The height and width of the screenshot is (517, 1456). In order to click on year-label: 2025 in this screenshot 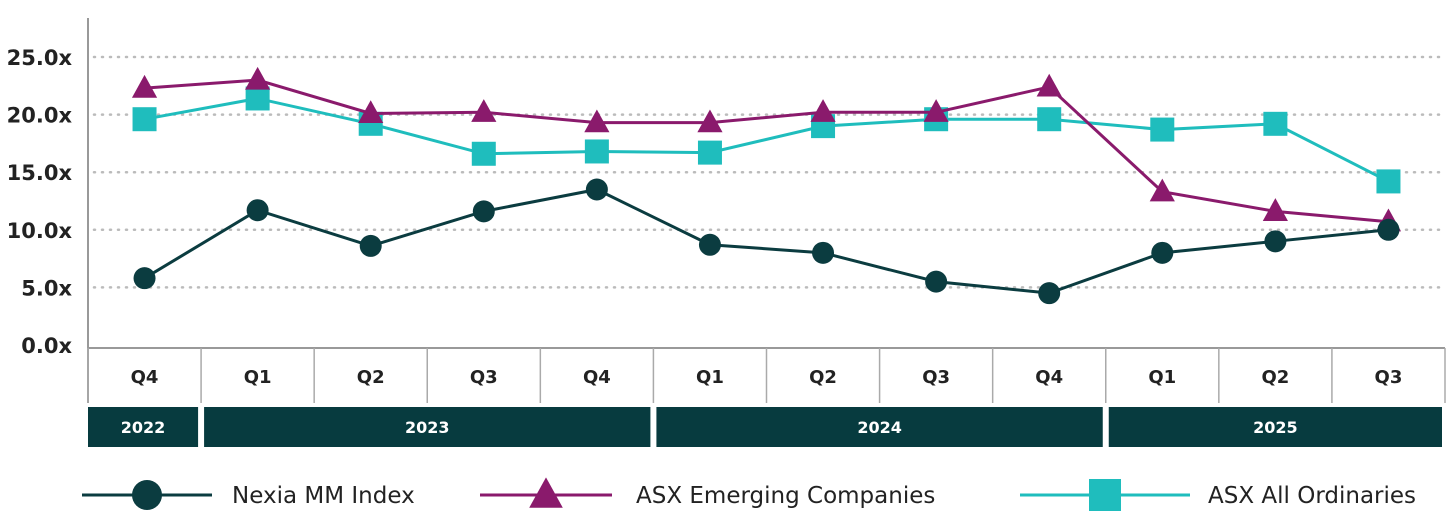, I will do `click(1275, 427)`.